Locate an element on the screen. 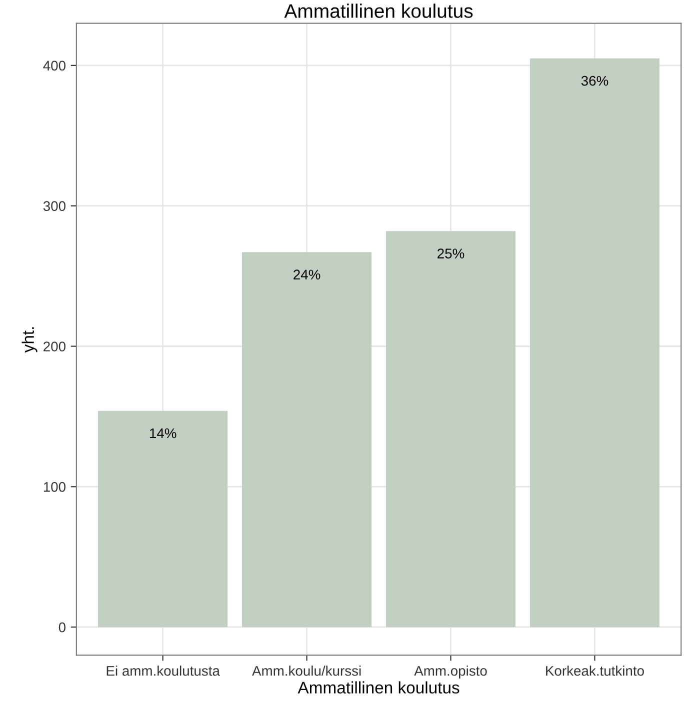  annotation: 14% is located at coordinates (163, 433).